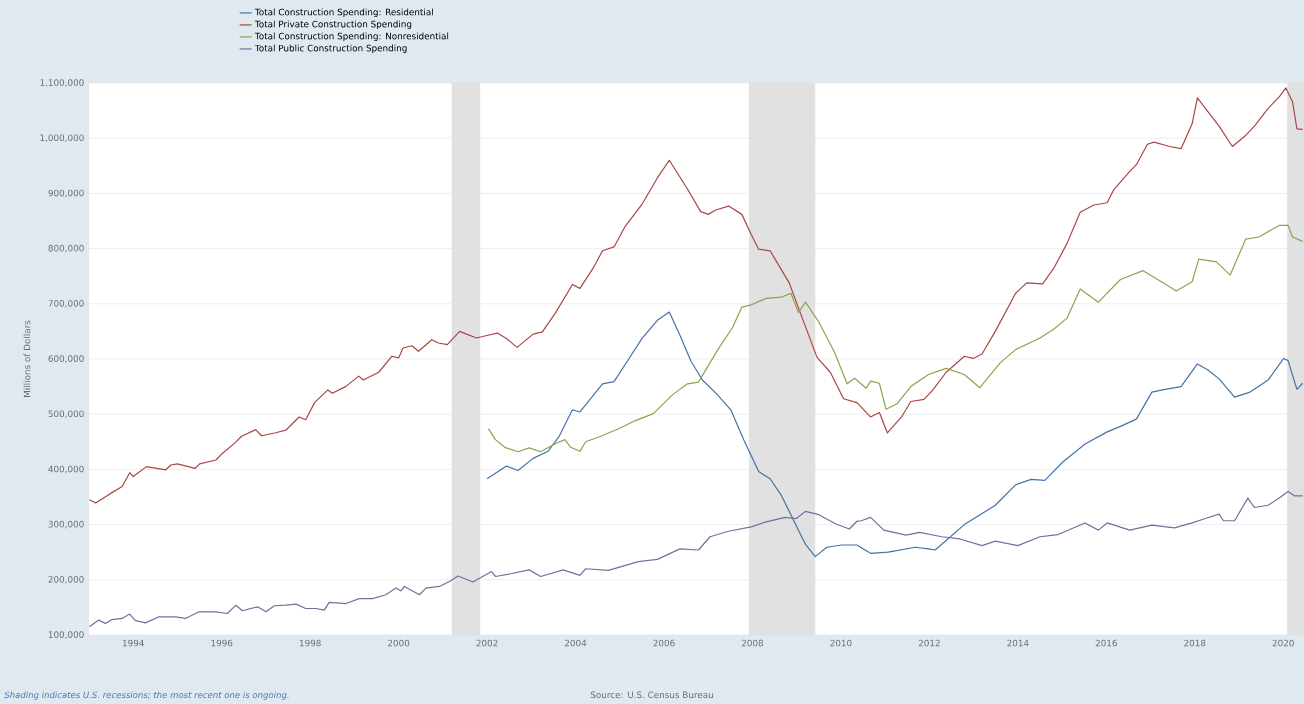 Image resolution: width=1304 pixels, height=704 pixels. Describe the element at coordinates (1283, 643) in the screenshot. I see `x-tick-label: 2020` at that location.